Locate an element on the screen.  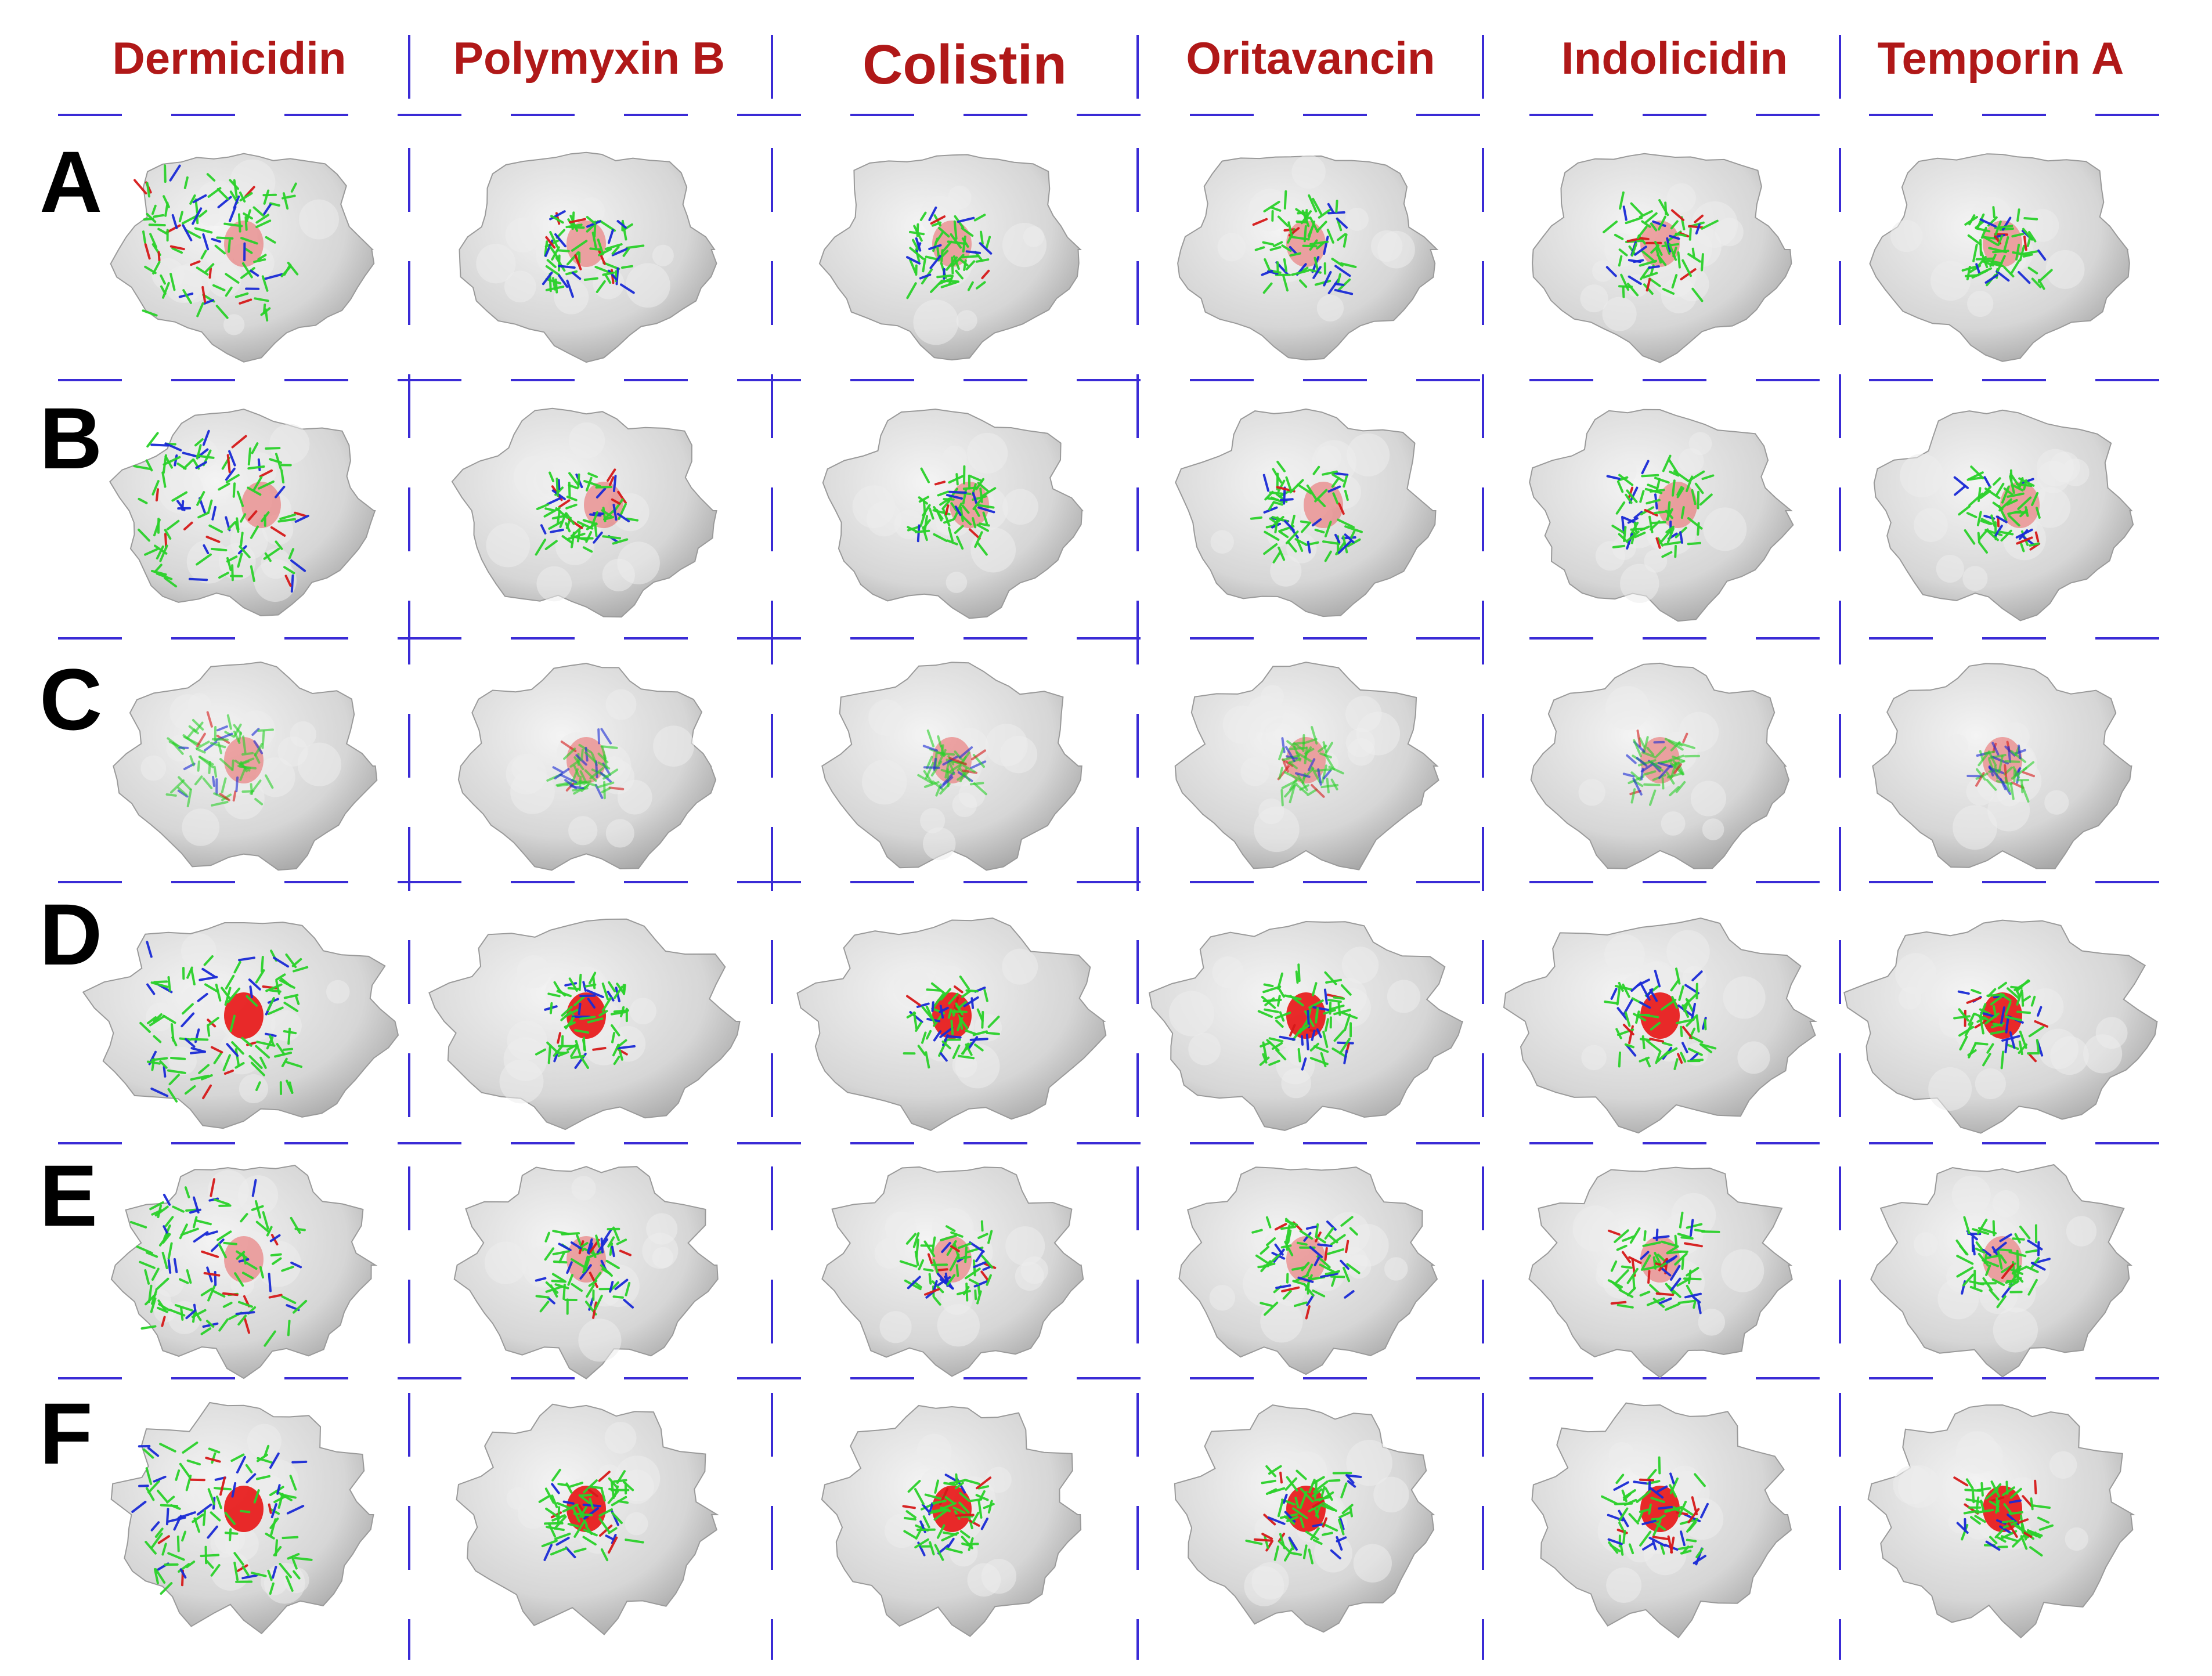
row-label-a: A is located at coordinates (71, 181).